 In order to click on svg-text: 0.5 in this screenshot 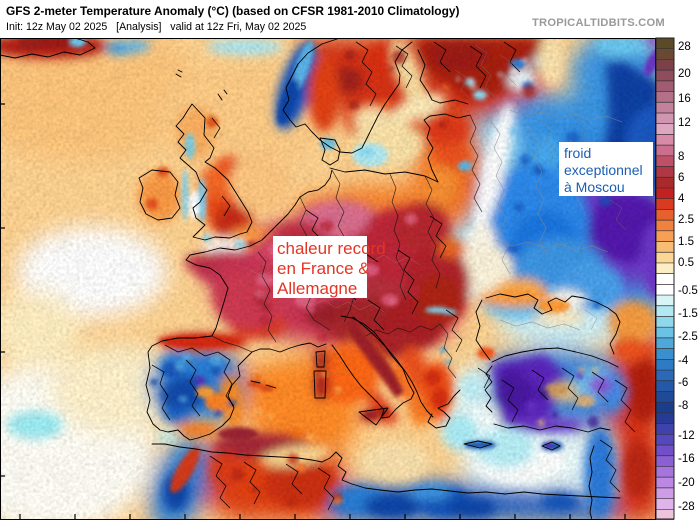, I will do `click(686, 263)`.